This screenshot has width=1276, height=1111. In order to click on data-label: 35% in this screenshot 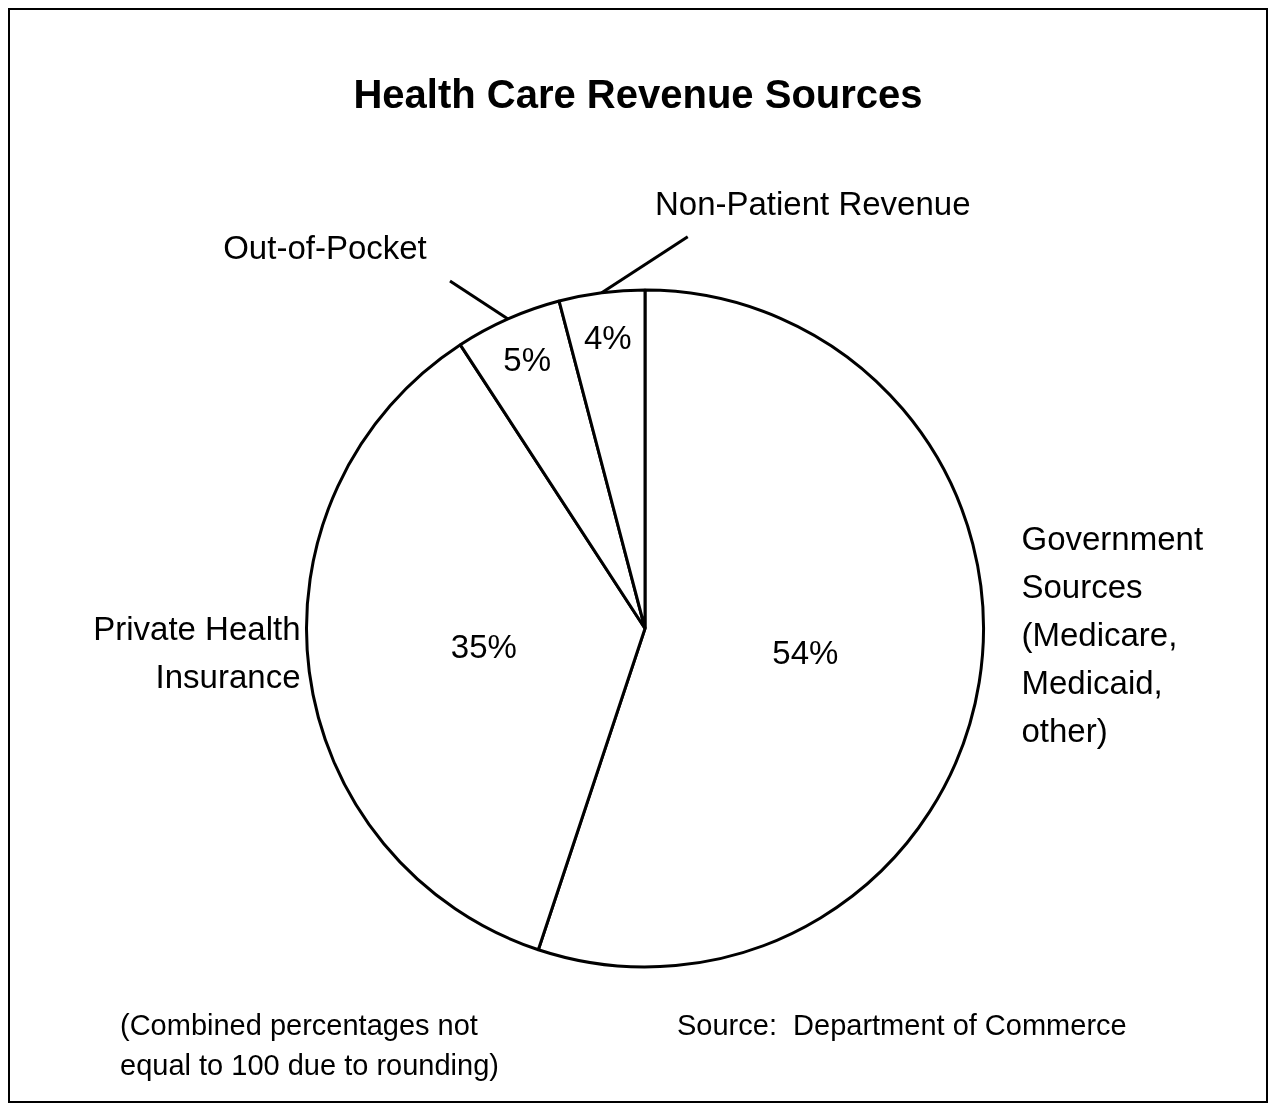, I will do `click(483, 647)`.